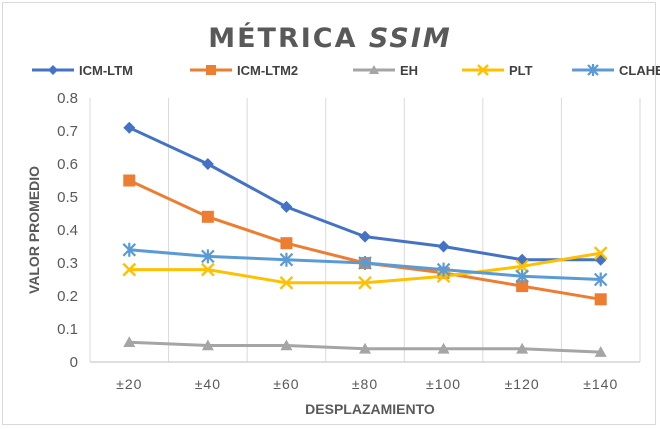 Image resolution: width=660 pixels, height=429 pixels. Describe the element at coordinates (639, 70) in the screenshot. I see `legend-label: CLAHE` at that location.